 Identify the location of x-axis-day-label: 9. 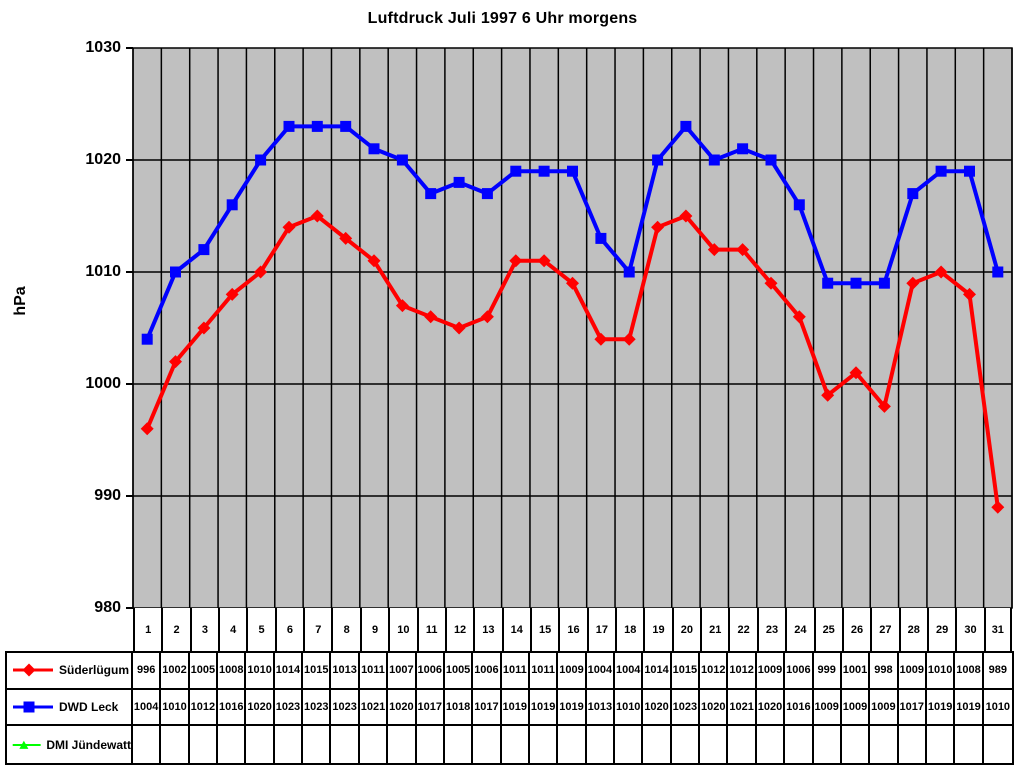
(373, 629).